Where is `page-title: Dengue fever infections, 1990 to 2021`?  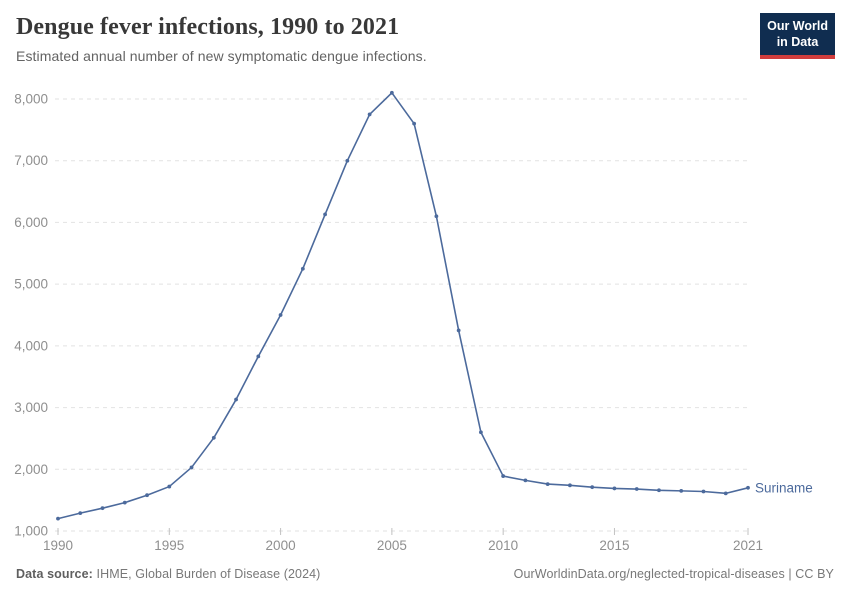
page-title: Dengue fever infections, 1990 to 2021 is located at coordinates (208, 27).